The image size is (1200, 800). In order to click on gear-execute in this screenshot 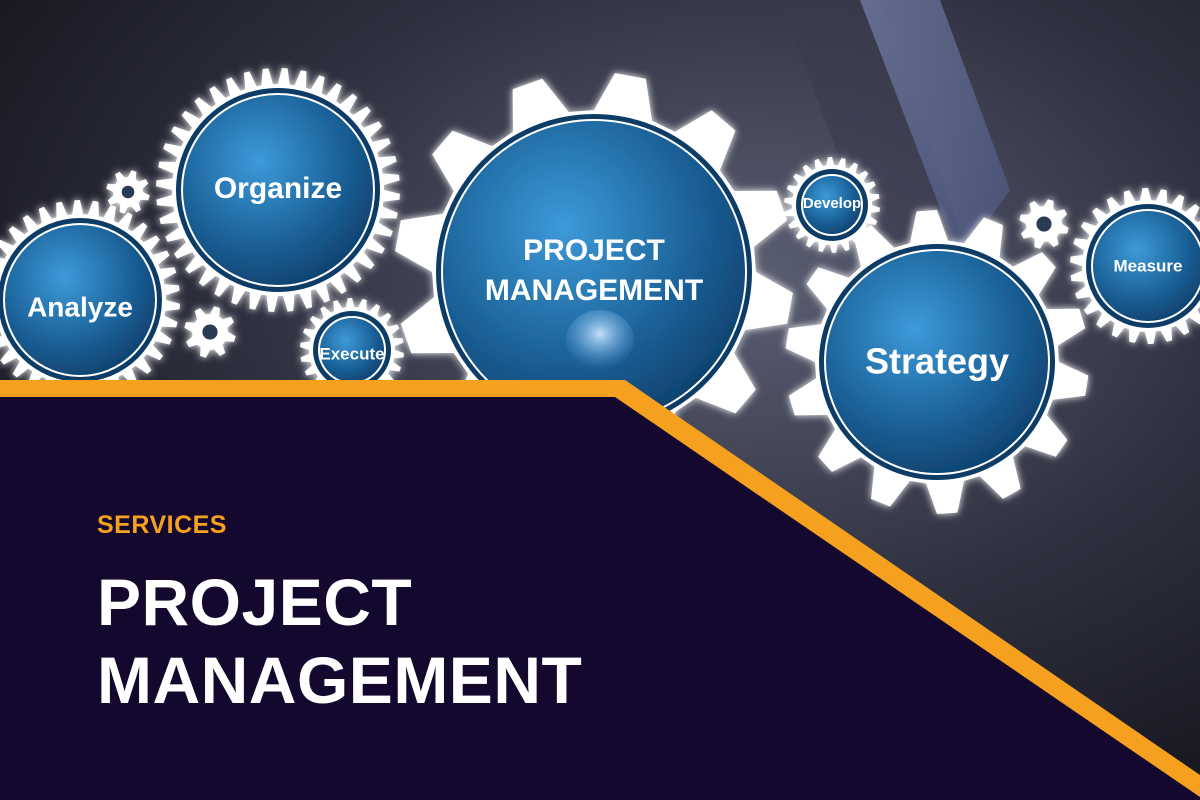, I will do `click(352, 350)`.